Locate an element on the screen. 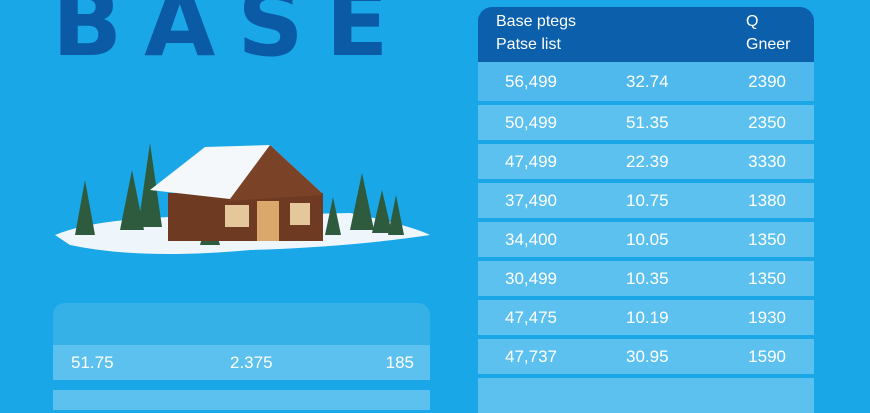  cell: 10.19 is located at coordinates (647, 317).